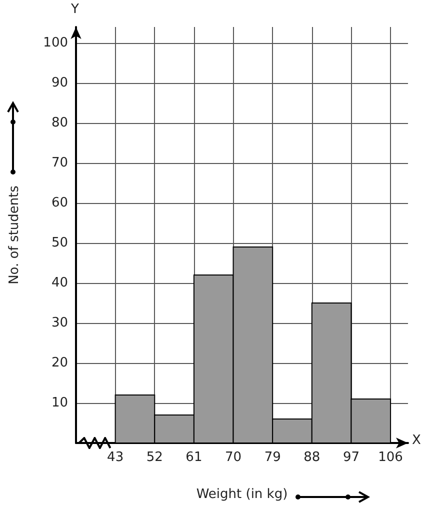 This screenshot has width=434, height=510. Describe the element at coordinates (194, 457) in the screenshot. I see `x-tick-label: 61` at that location.